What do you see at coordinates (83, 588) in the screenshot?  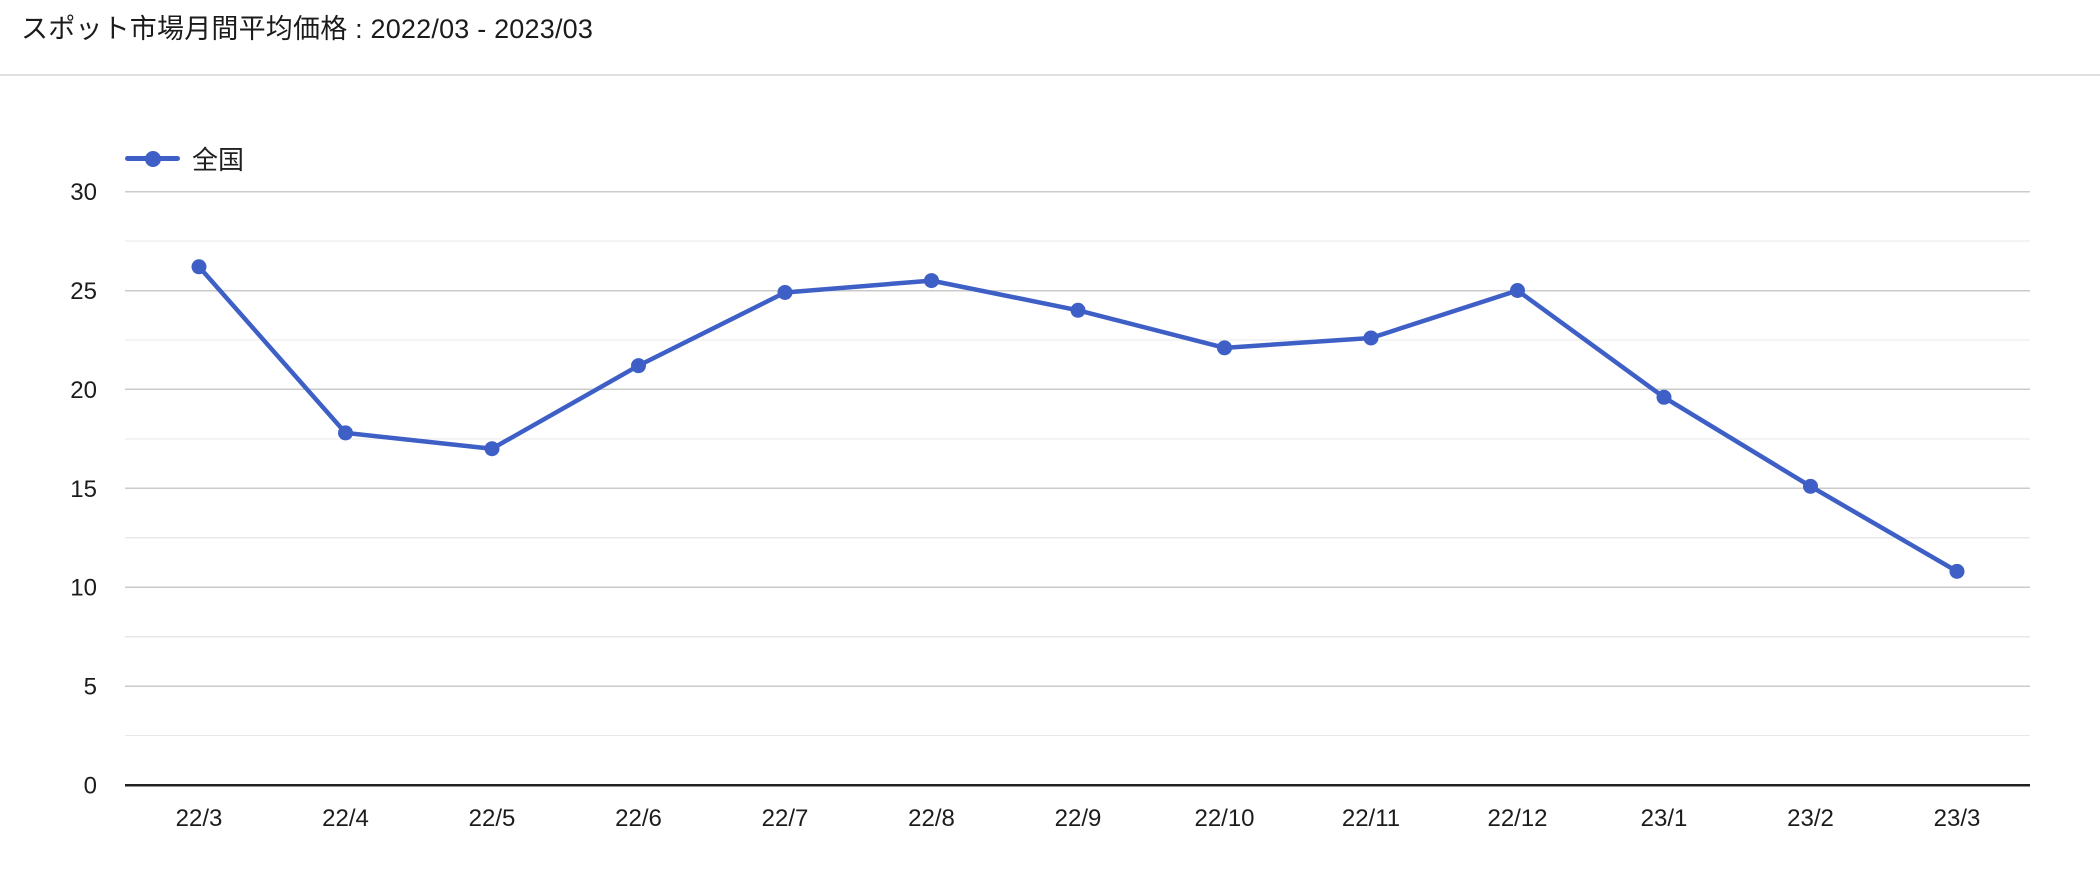 I see `y-axis-tick-label: 10` at bounding box center [83, 588].